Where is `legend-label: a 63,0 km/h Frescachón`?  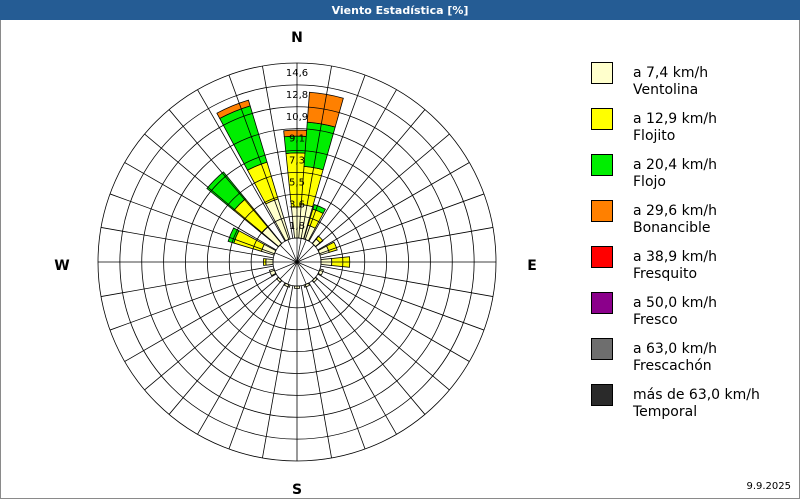 legend-label: a 63,0 km/h Frescachón is located at coordinates (675, 358).